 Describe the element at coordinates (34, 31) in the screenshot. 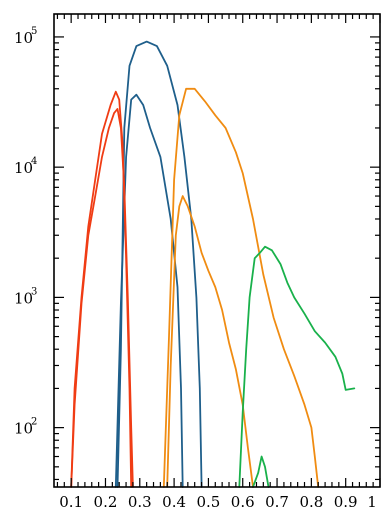

I see `y-tick-label-exponent: 5` at that location.